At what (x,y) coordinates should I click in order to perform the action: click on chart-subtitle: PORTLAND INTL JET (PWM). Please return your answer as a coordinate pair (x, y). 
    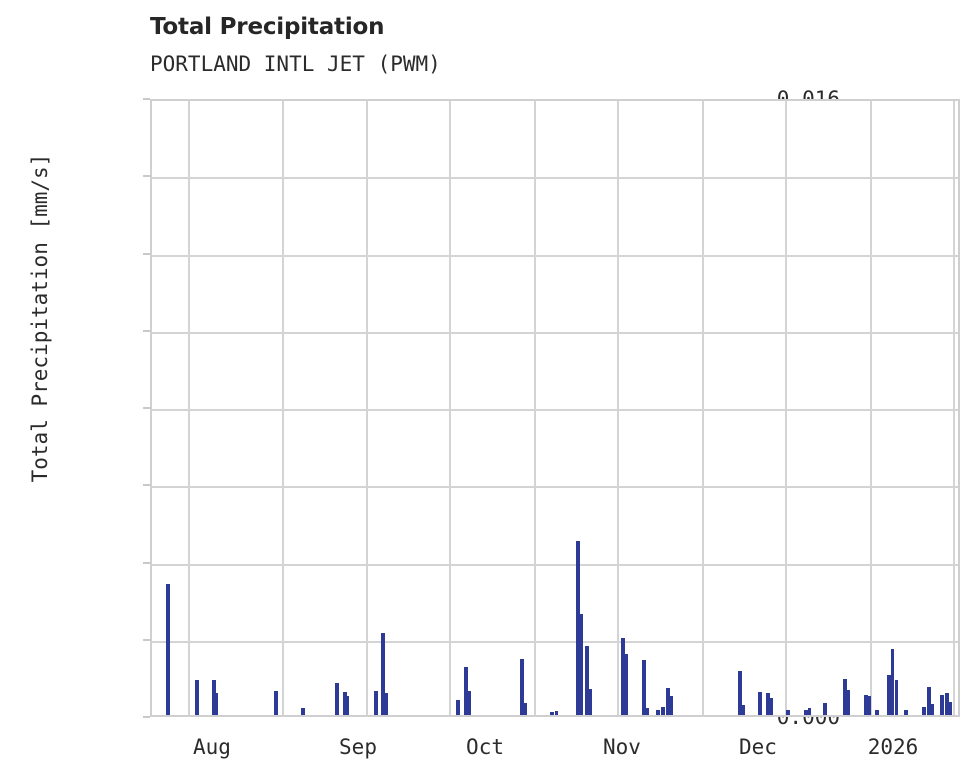
    Looking at the image, I should click on (295, 64).